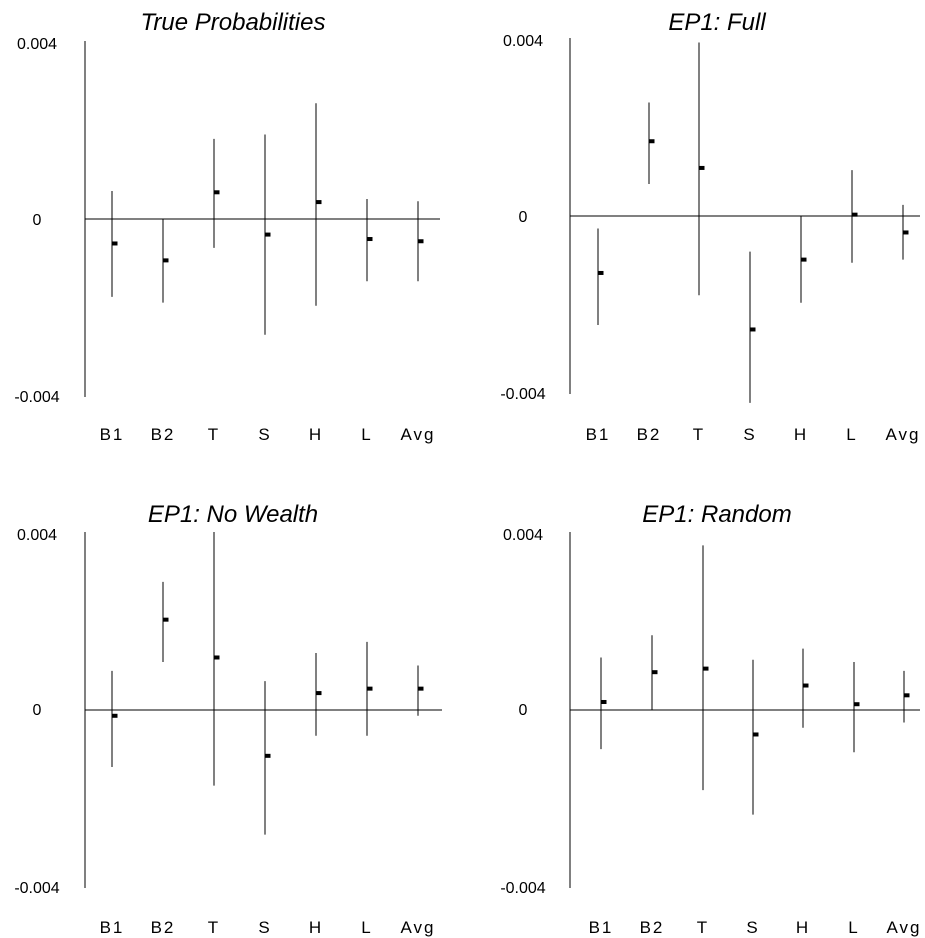  What do you see at coordinates (716, 514) in the screenshot?
I see `chart-title: EP1: Random` at bounding box center [716, 514].